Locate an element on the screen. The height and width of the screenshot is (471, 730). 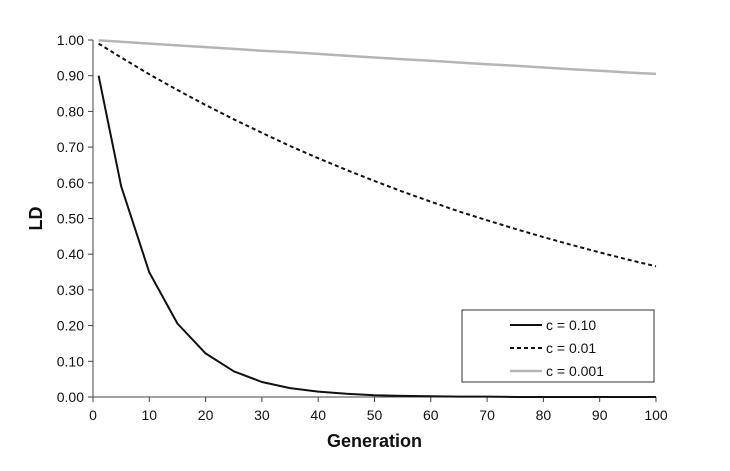
x-tick-label: 40 is located at coordinates (318, 415).